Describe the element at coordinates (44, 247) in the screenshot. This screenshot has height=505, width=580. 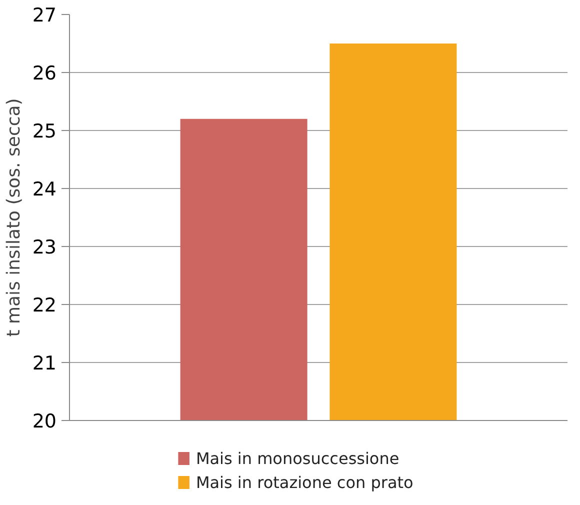
I see `y-tick-label: 23` at that location.